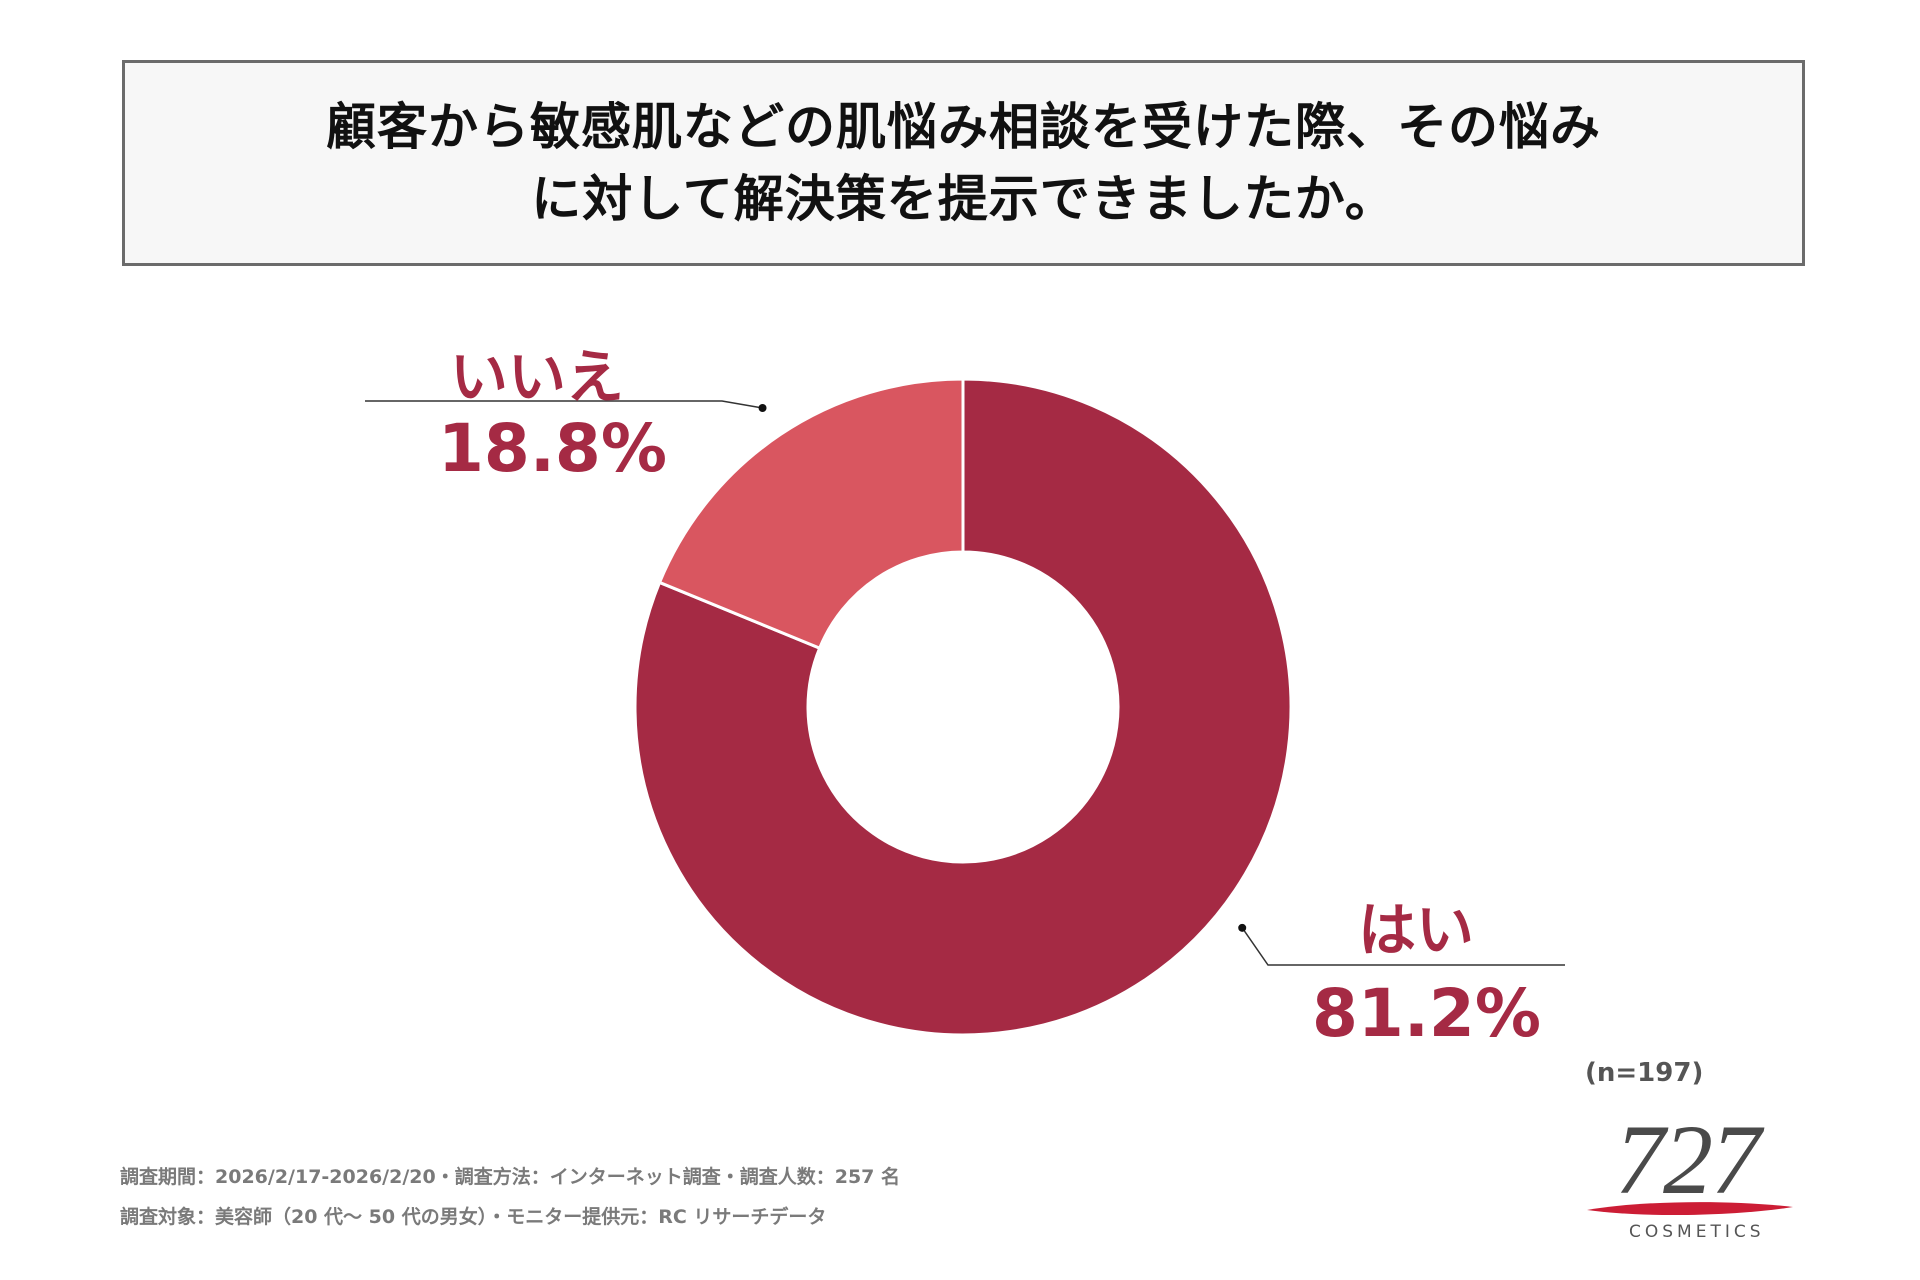 The image size is (1920, 1280). What do you see at coordinates (1242, 927) in the screenshot?
I see `leader-line-hai-dot` at bounding box center [1242, 927].